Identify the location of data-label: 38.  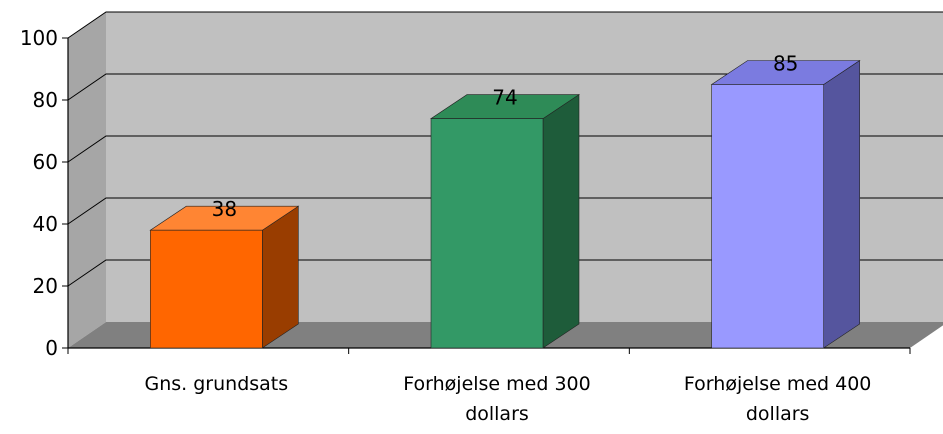
(224, 209).